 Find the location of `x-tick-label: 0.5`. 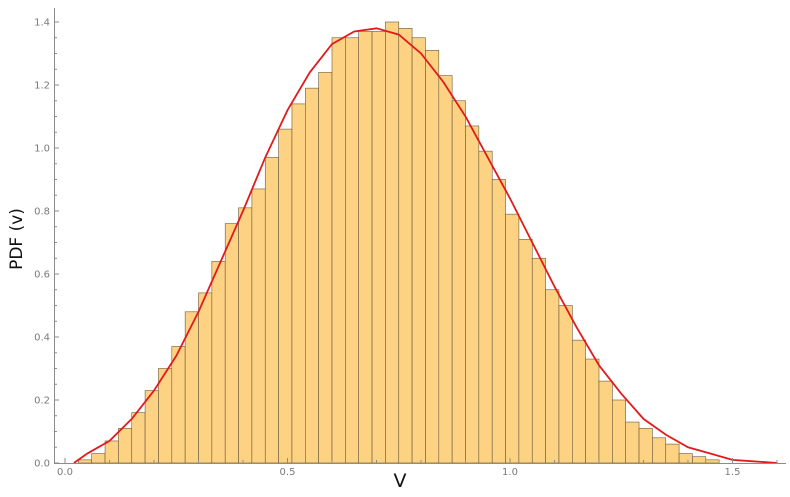

x-tick-label: 0.5 is located at coordinates (288, 472).